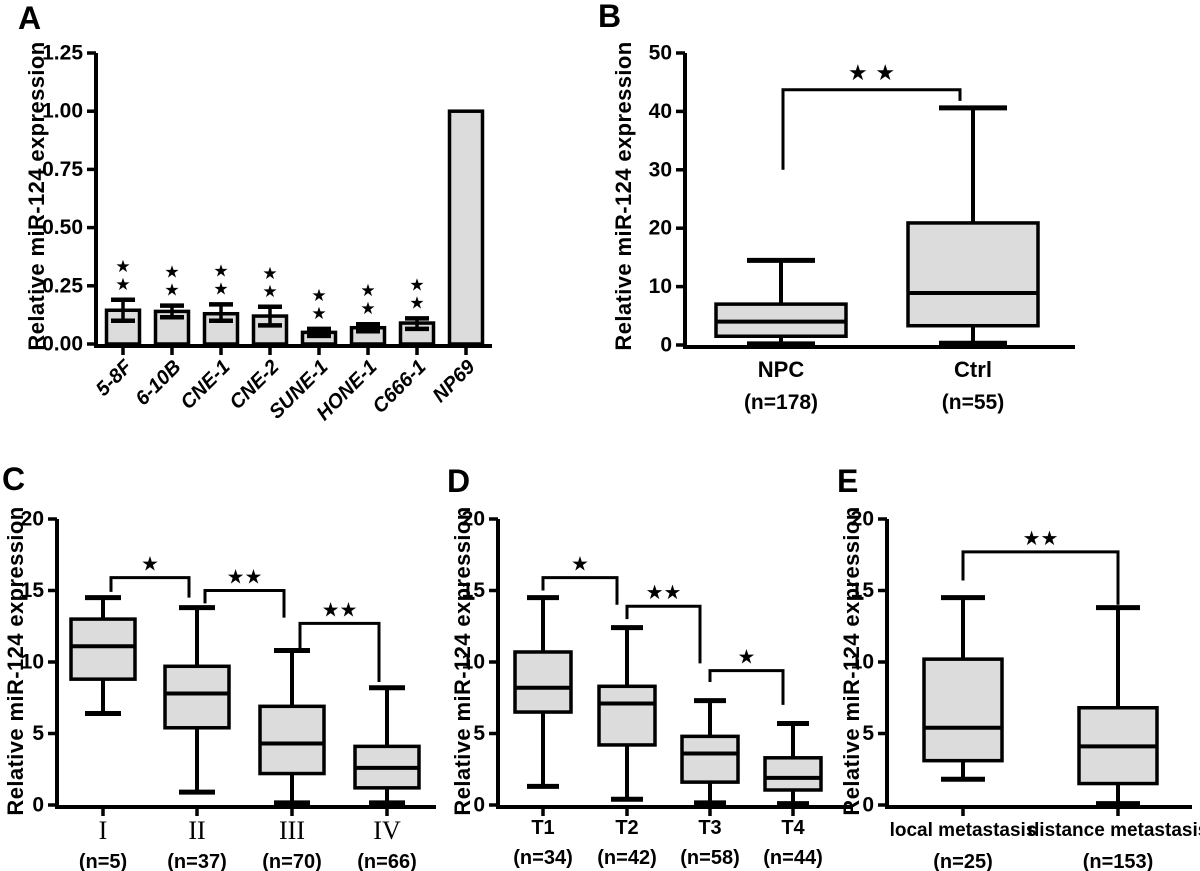 This screenshot has width=1200, height=871. I want to click on box-Ctrl, so click(973, 274).